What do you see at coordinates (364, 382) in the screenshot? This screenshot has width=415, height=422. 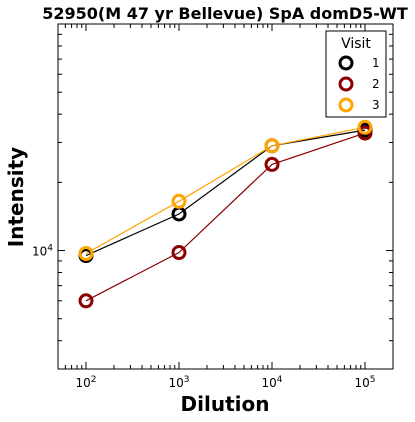 I see `x-tick-label: 105` at bounding box center [364, 382].